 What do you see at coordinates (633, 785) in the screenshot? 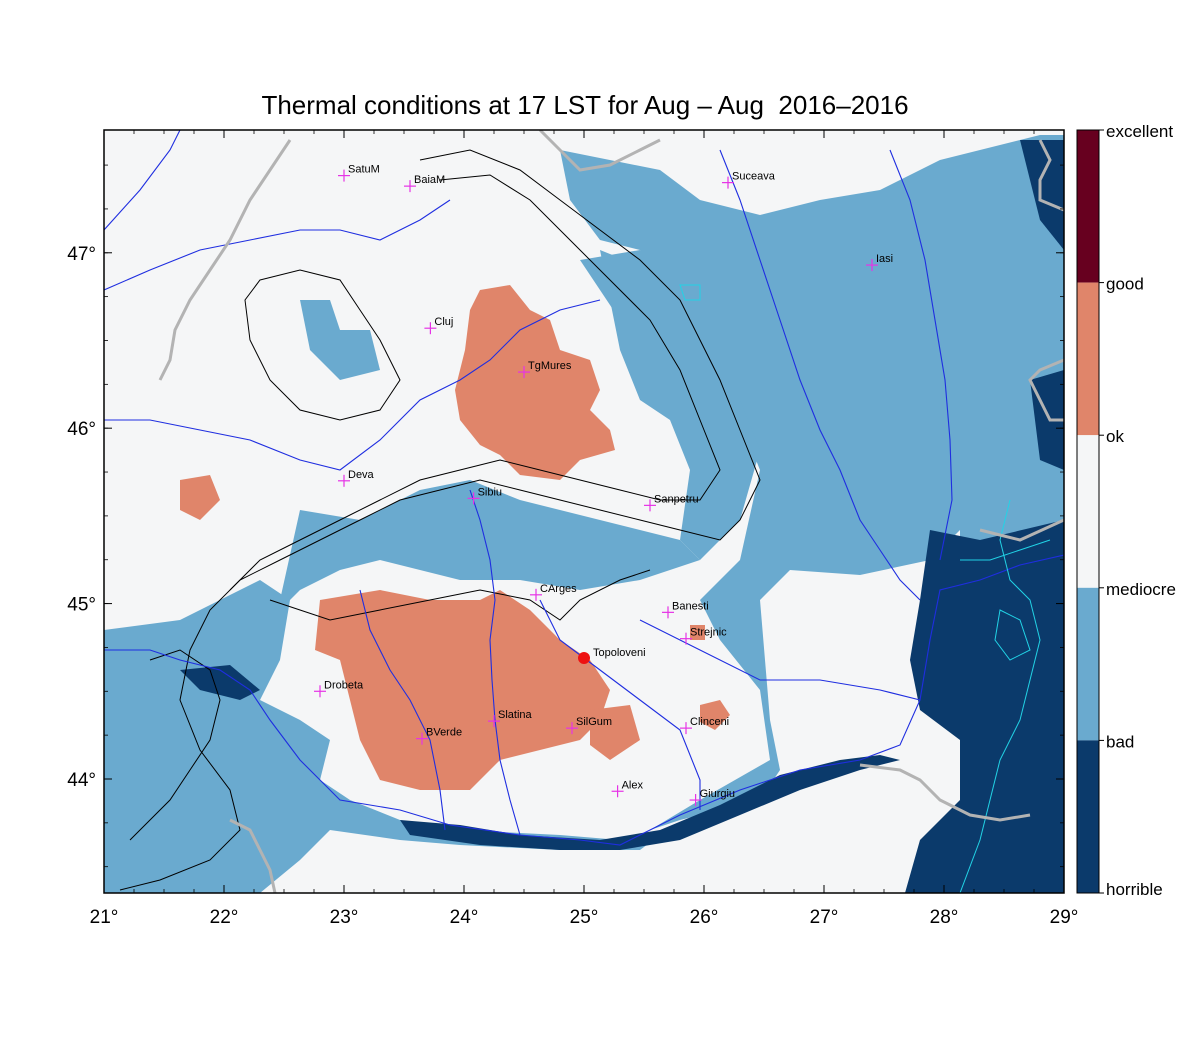
I see `station-label: Alex` at bounding box center [633, 785].